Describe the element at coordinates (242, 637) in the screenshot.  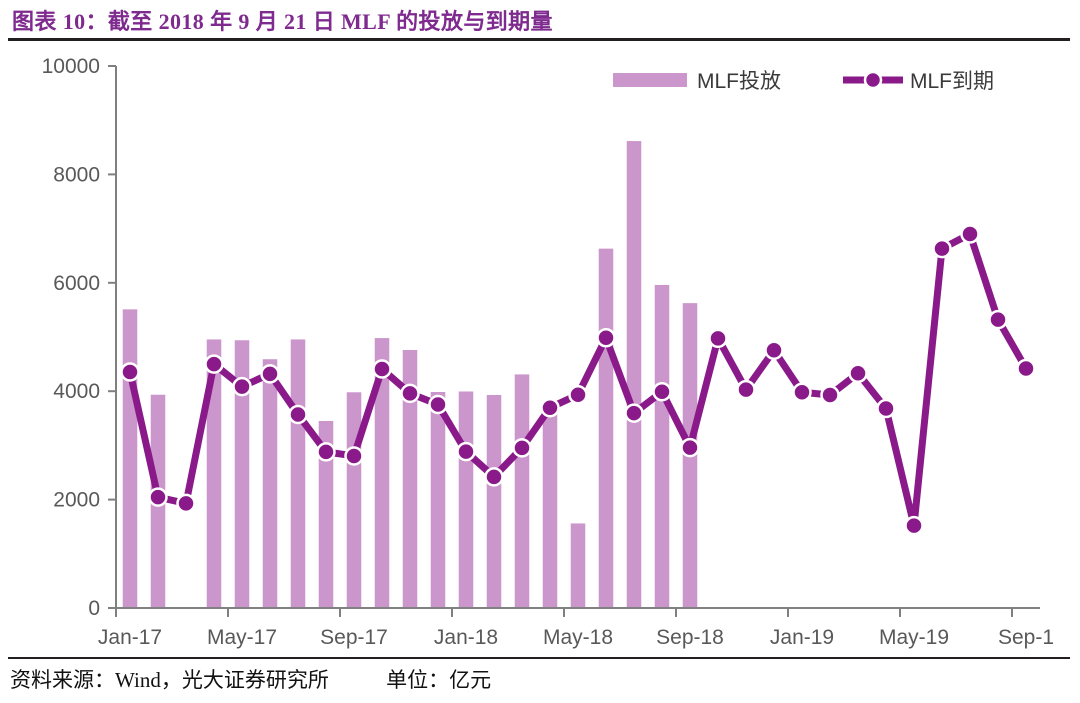
I see `x-tick-label: May-17` at that location.